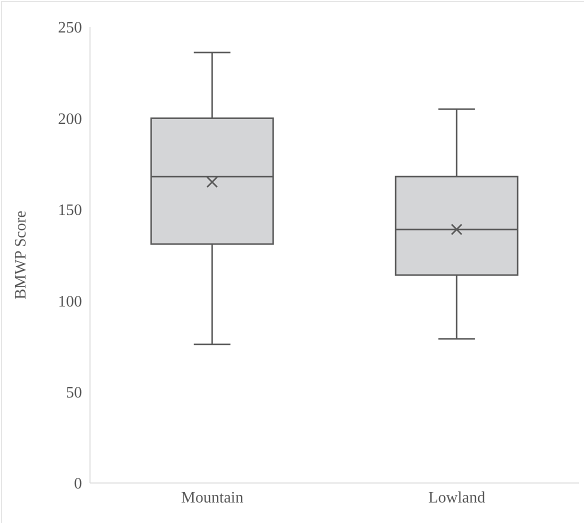  What do you see at coordinates (457, 497) in the screenshot?
I see `x-tick-label: Lowland` at bounding box center [457, 497].